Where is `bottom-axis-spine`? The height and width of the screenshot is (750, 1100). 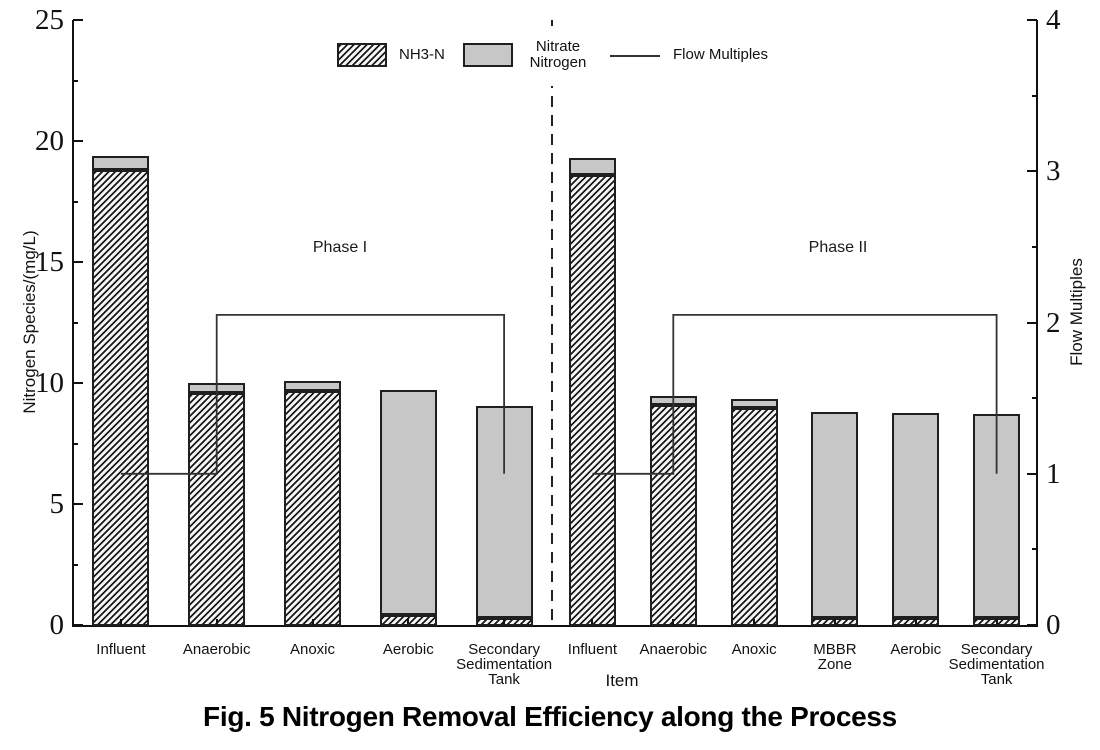
bottom-axis-spine is located at coordinates (555, 626).